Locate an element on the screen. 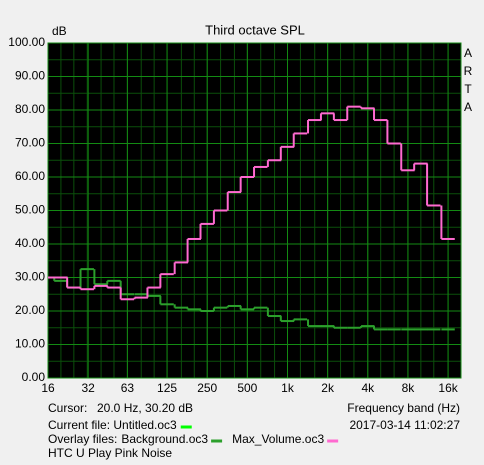 This screenshot has height=465, width=484. y-tick-label: 20.00 is located at coordinates (30, 310).